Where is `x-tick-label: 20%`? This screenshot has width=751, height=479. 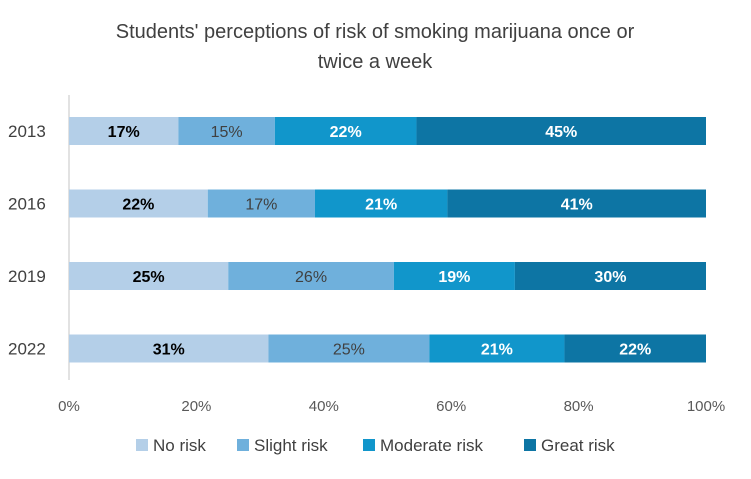
x-tick-label: 20% is located at coordinates (196, 406).